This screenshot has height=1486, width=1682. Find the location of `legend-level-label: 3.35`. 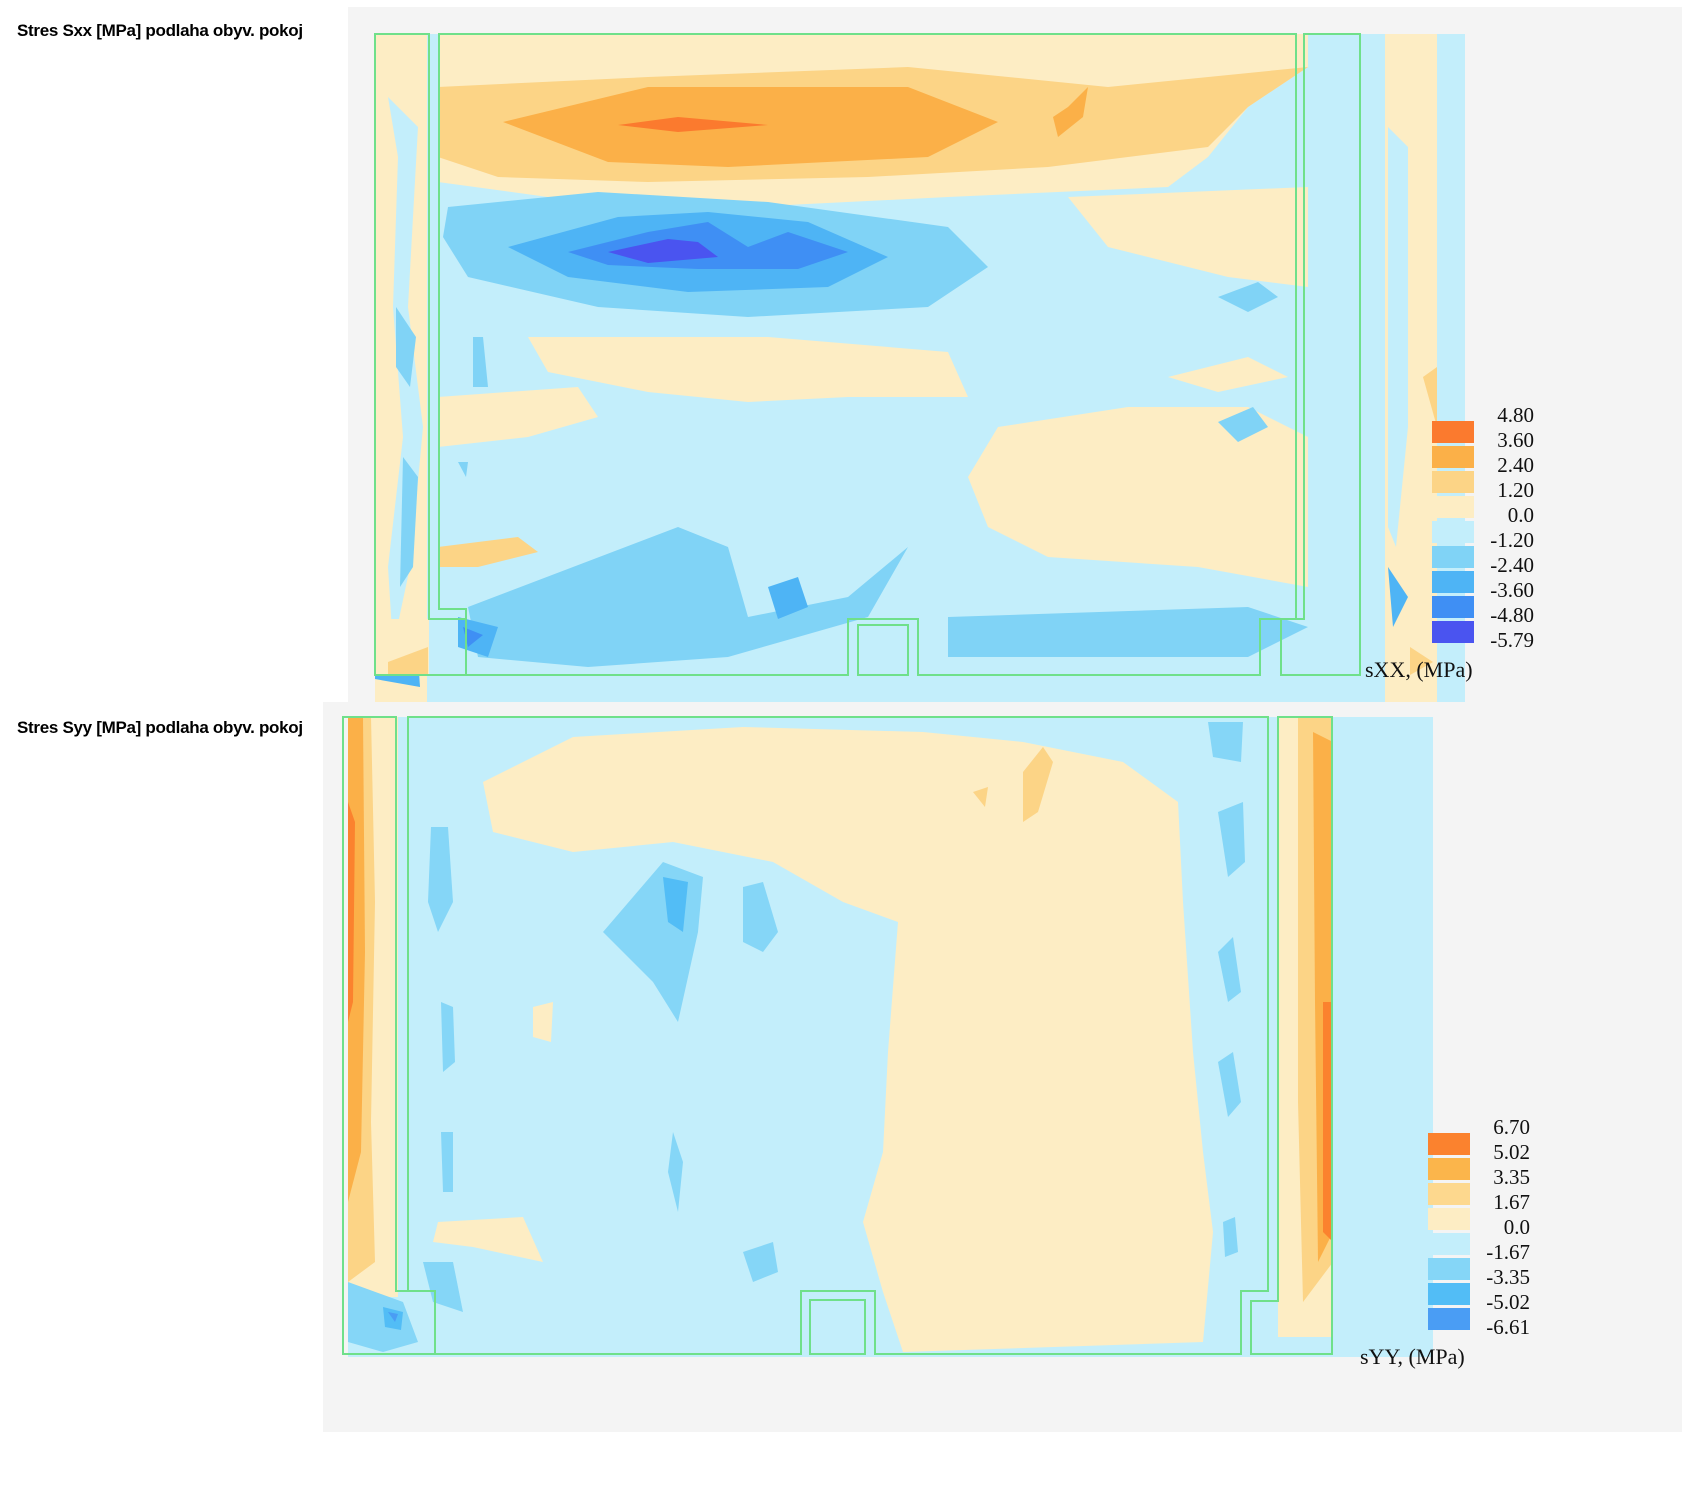

legend-level-label: 3.35 is located at coordinates (1511, 1177).